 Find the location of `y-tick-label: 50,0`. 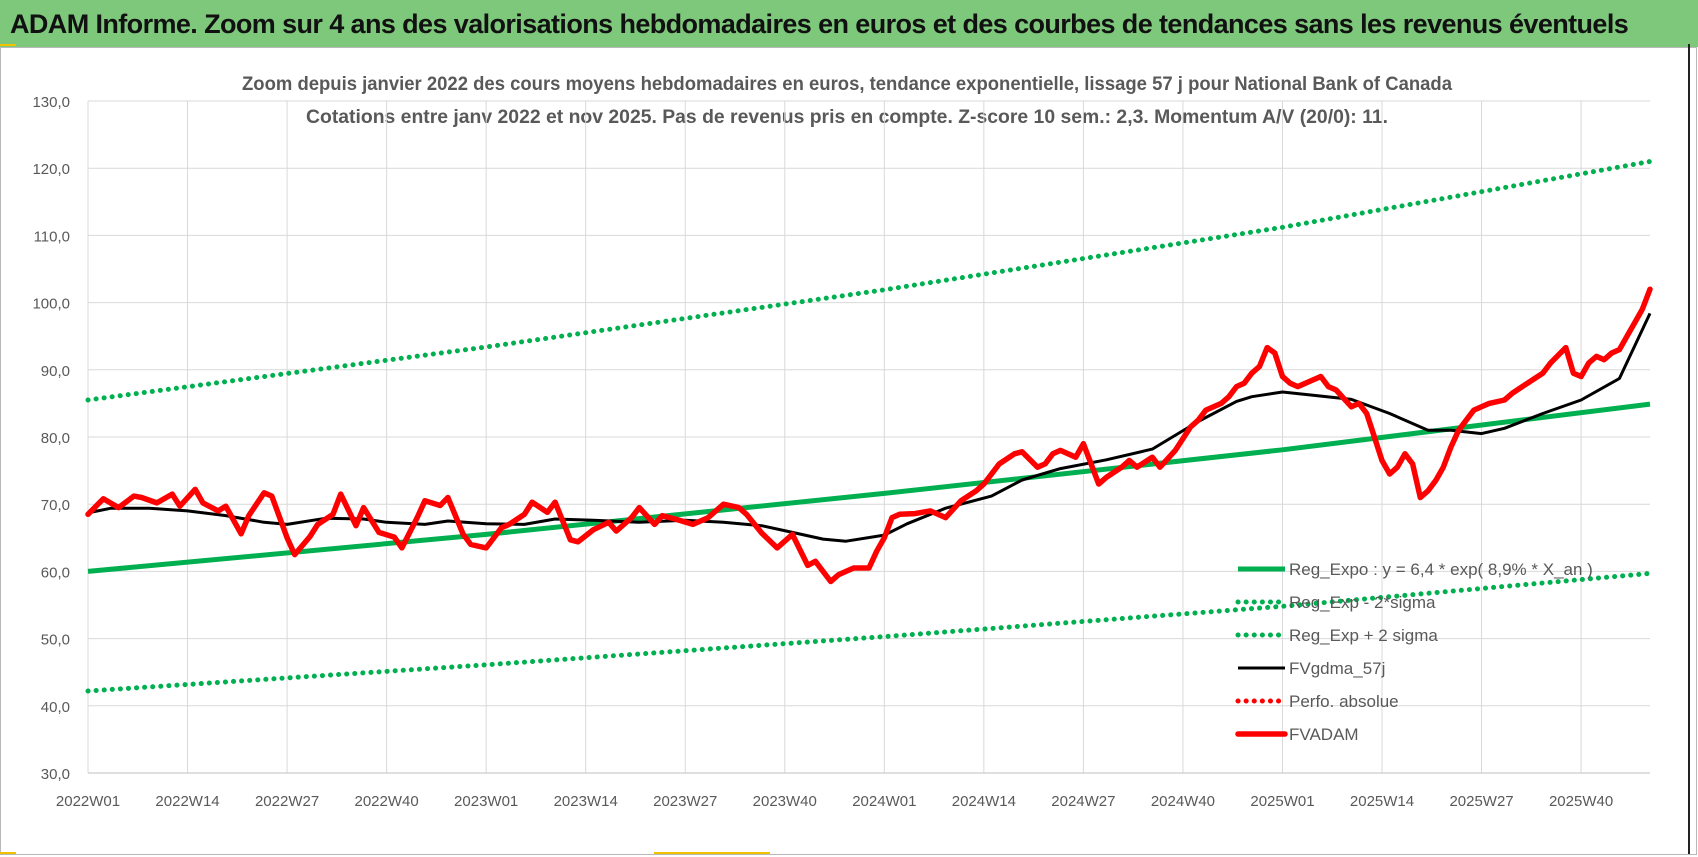

y-tick-label: 50,0 is located at coordinates (55, 640).